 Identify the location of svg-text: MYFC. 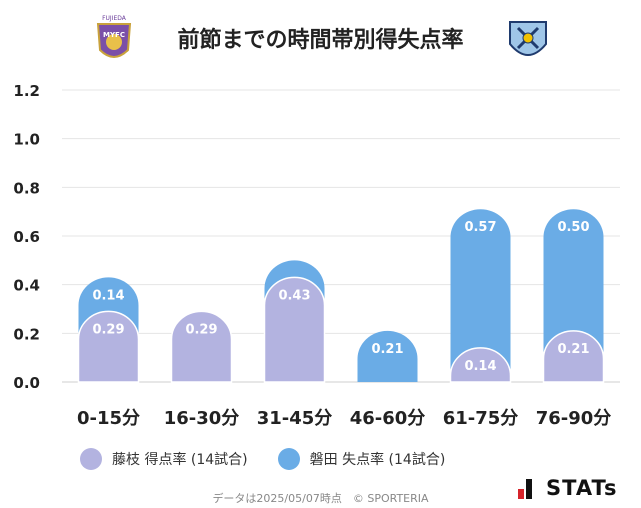
(114, 35).